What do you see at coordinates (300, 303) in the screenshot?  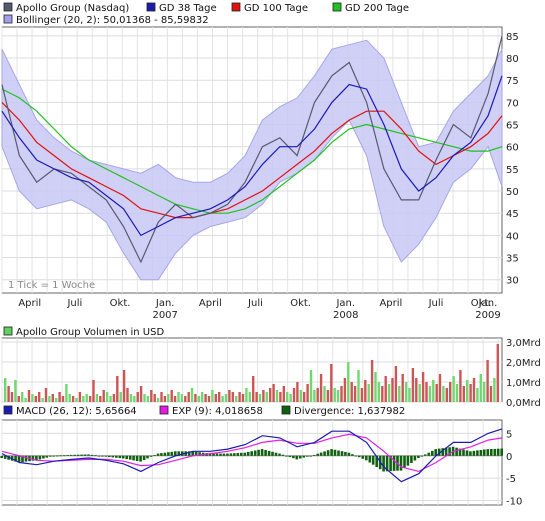 I see `x-tick-label: Okt.` at bounding box center [300, 303].